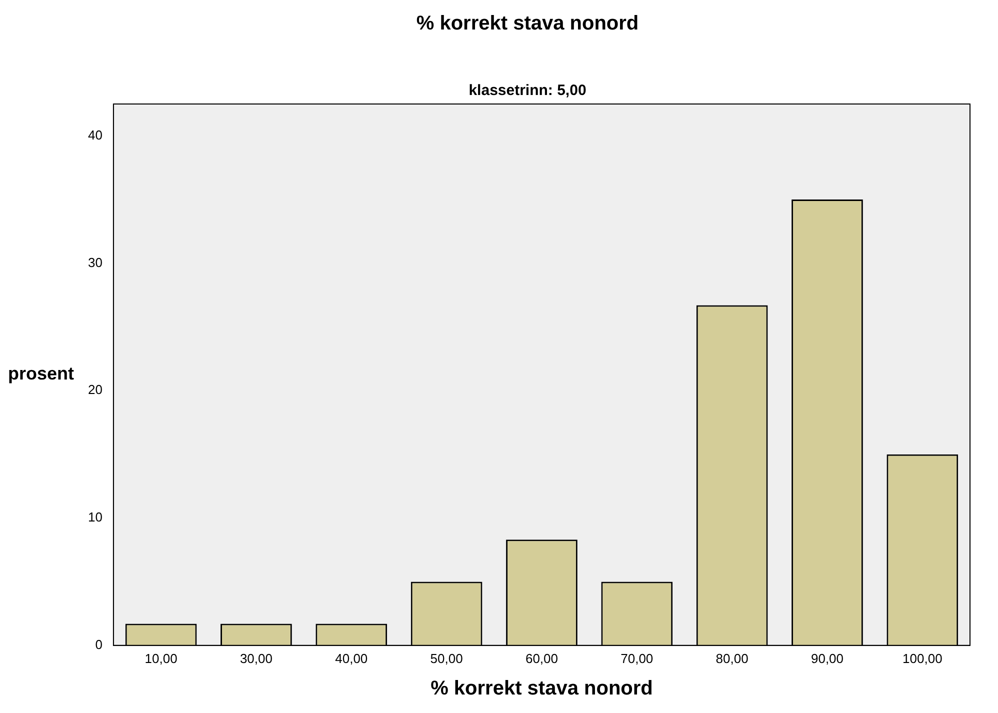  What do you see at coordinates (541, 658) in the screenshot?
I see `x-tick-label: 60,00` at bounding box center [541, 658].